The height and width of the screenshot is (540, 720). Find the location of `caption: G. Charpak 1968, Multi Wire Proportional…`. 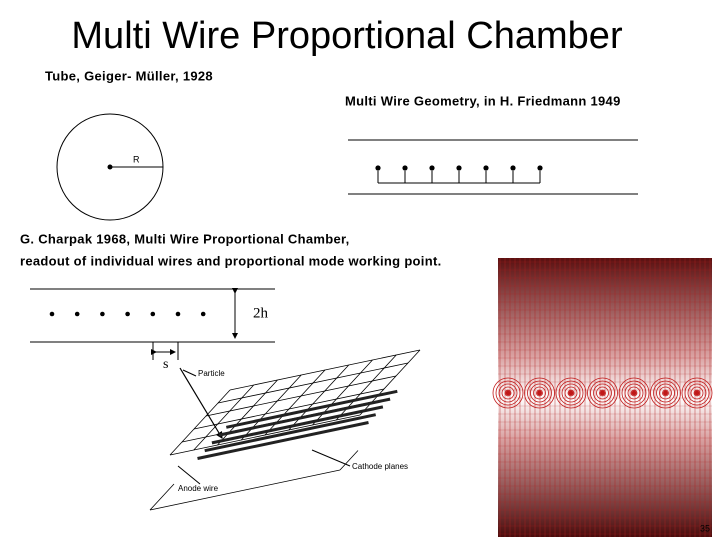

caption: G. Charpak 1968, Multi Wire Proportional… is located at coordinates (185, 238).